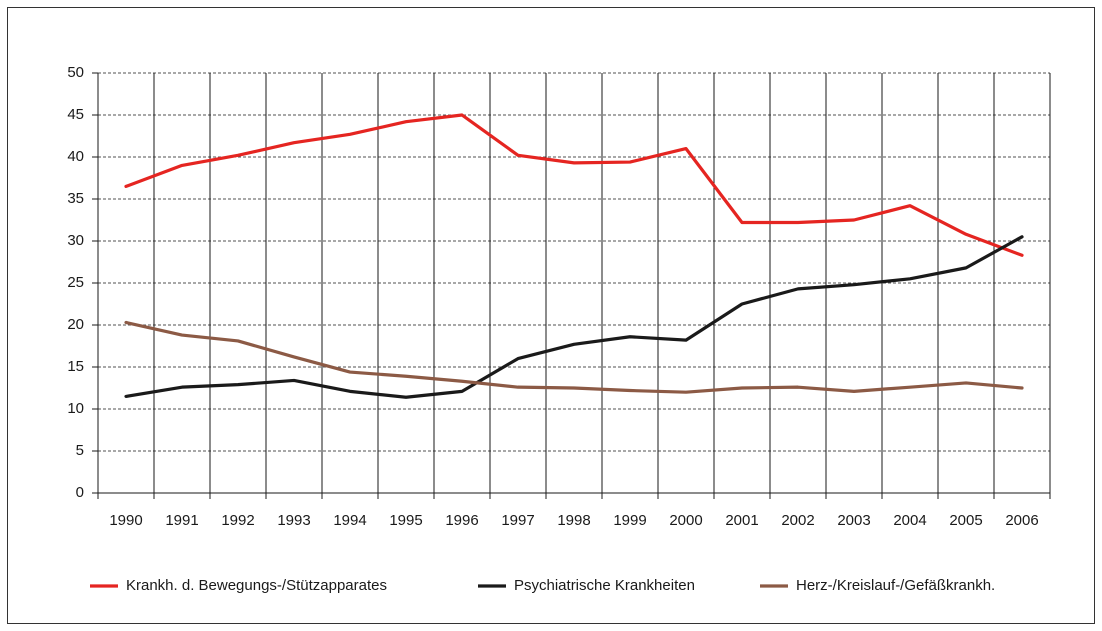 This screenshot has height=631, width=1102. Describe the element at coordinates (75, 72) in the screenshot. I see `y-tick-label: 50` at that location.